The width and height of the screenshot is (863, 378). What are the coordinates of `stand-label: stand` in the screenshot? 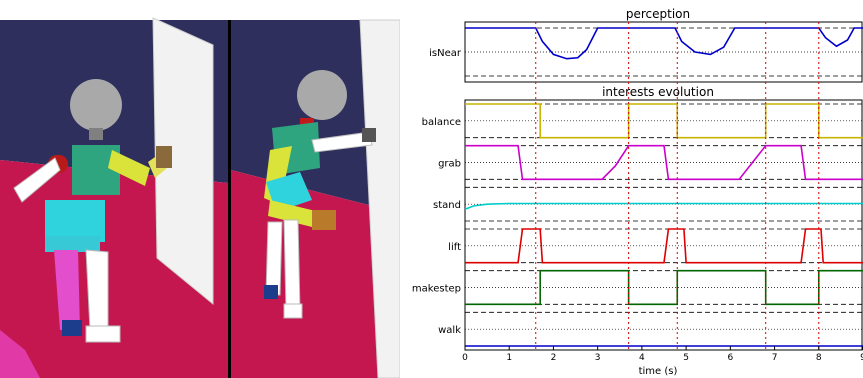 It's located at (447, 205).